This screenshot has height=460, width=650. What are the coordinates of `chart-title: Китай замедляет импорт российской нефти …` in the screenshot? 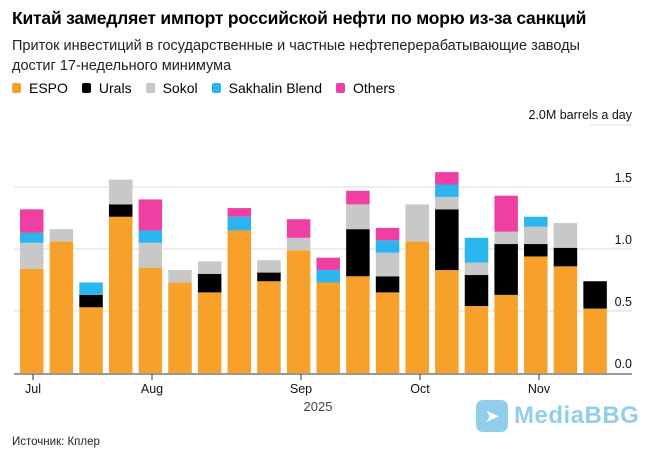 It's located at (299, 18).